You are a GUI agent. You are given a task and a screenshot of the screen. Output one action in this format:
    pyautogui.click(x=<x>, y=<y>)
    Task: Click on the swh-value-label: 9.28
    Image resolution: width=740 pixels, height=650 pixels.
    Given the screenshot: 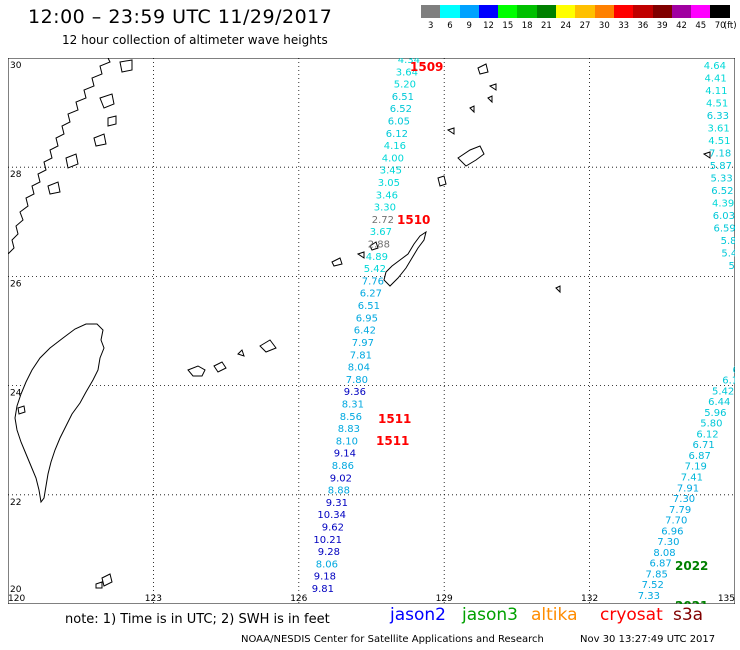 What is the action you would take?
    pyautogui.click(x=329, y=552)
    